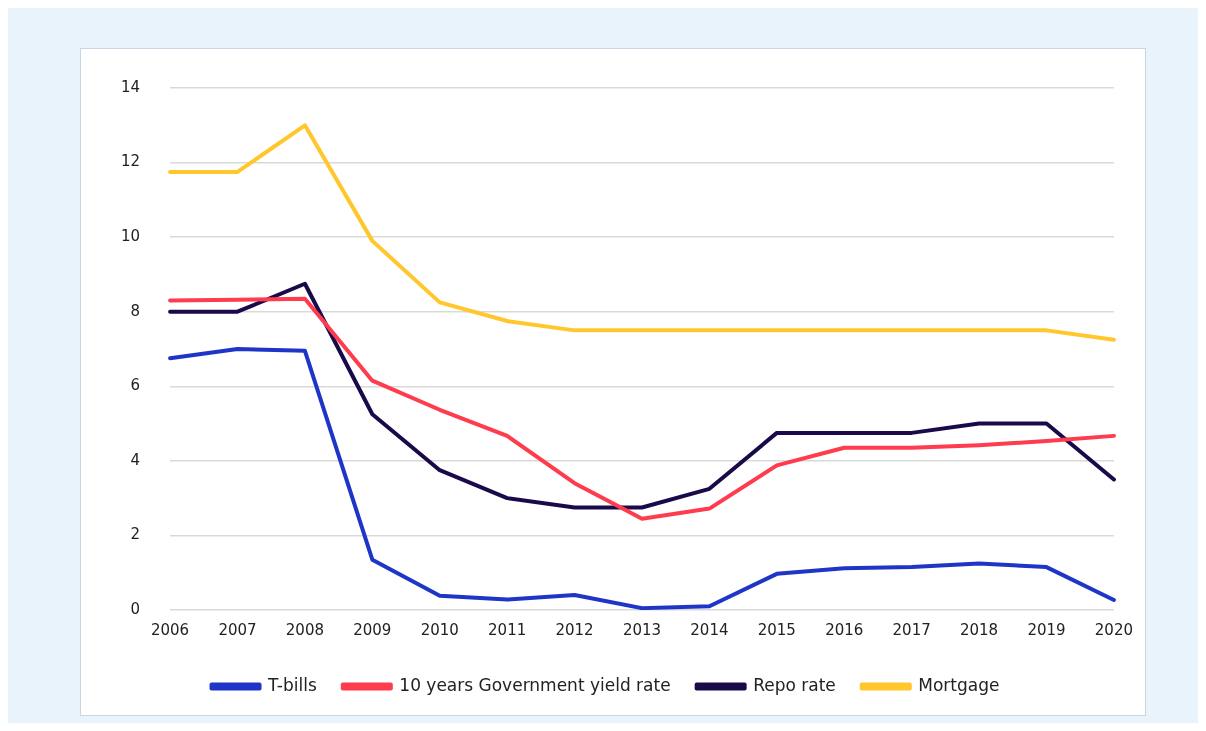 This screenshot has height=731, width=1206. Describe the element at coordinates (135, 459) in the screenshot. I see `y-tick-label: 4` at that location.